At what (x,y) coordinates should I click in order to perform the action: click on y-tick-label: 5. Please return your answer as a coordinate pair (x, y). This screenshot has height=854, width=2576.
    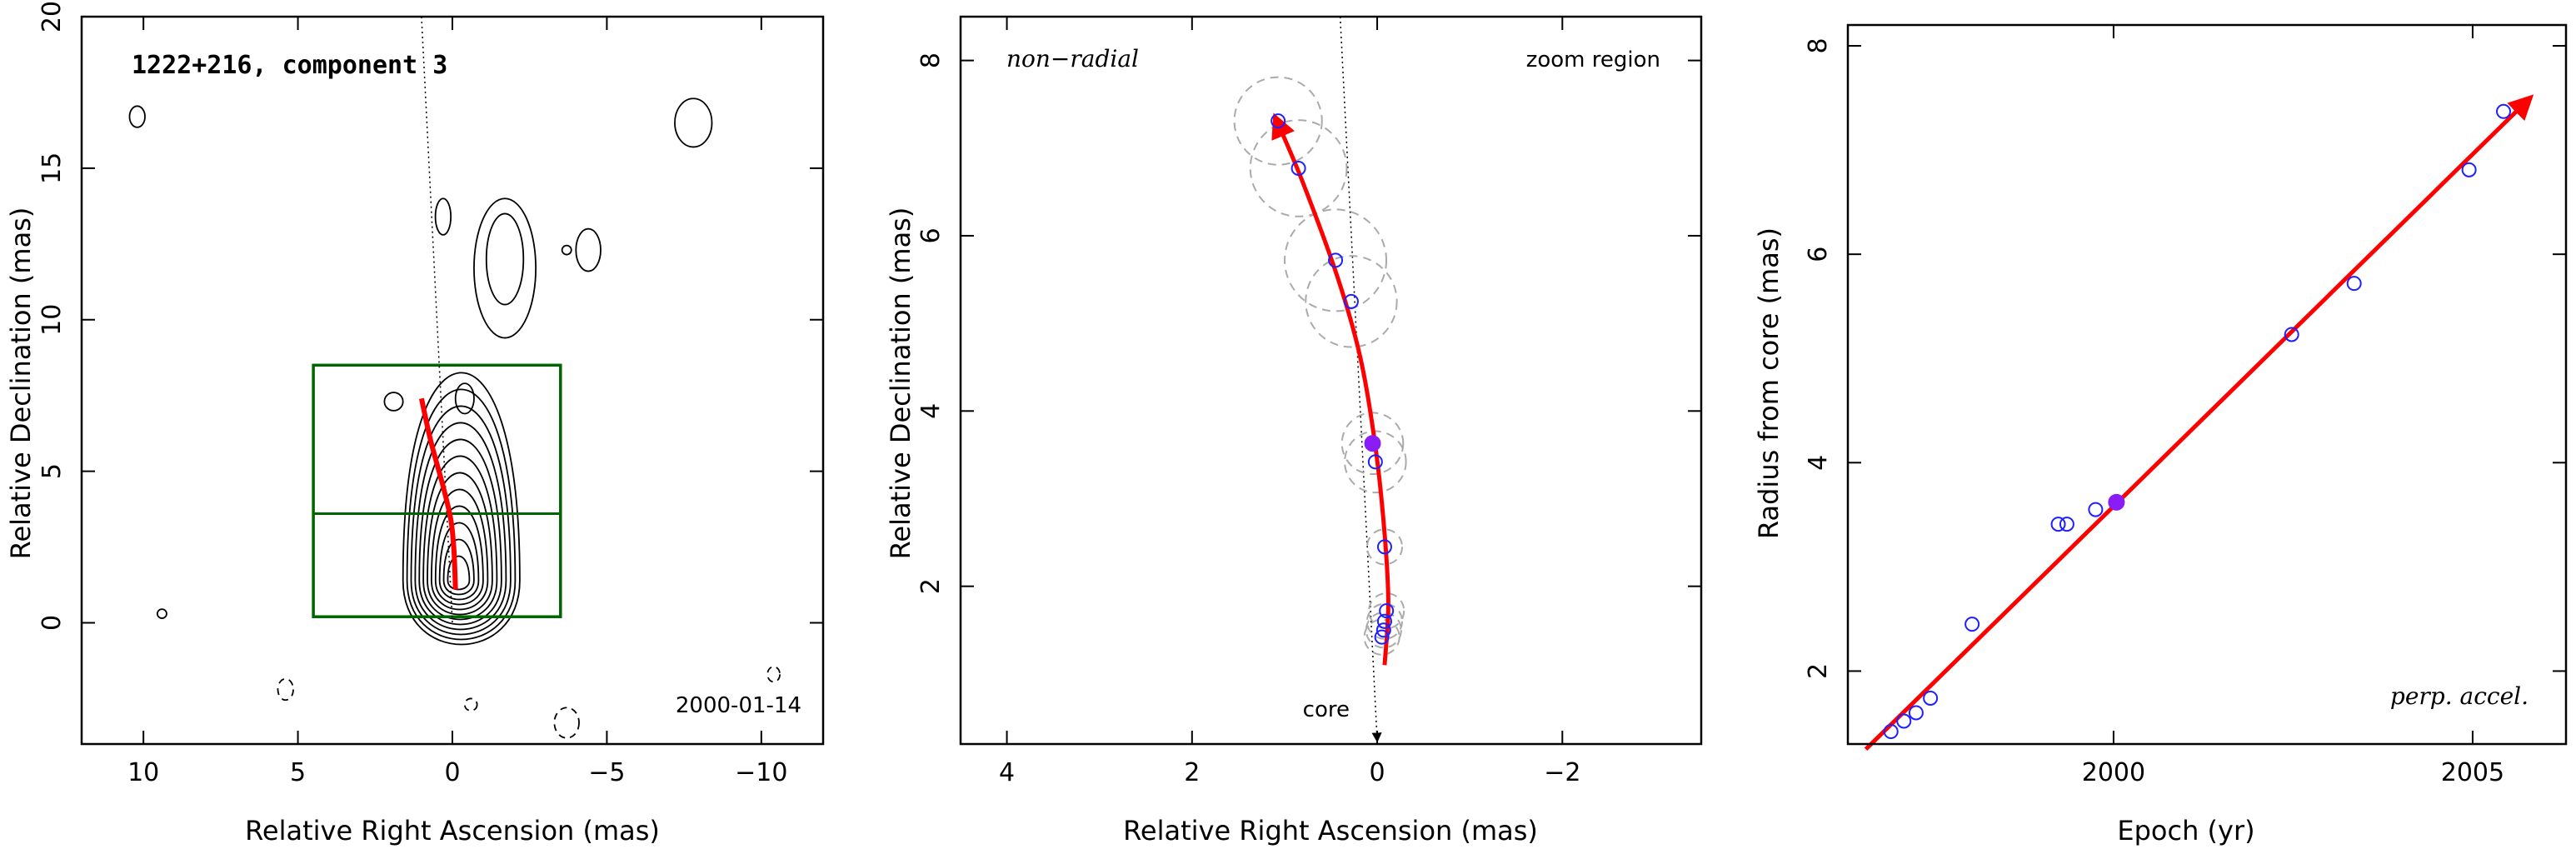
    Looking at the image, I should click on (52, 471).